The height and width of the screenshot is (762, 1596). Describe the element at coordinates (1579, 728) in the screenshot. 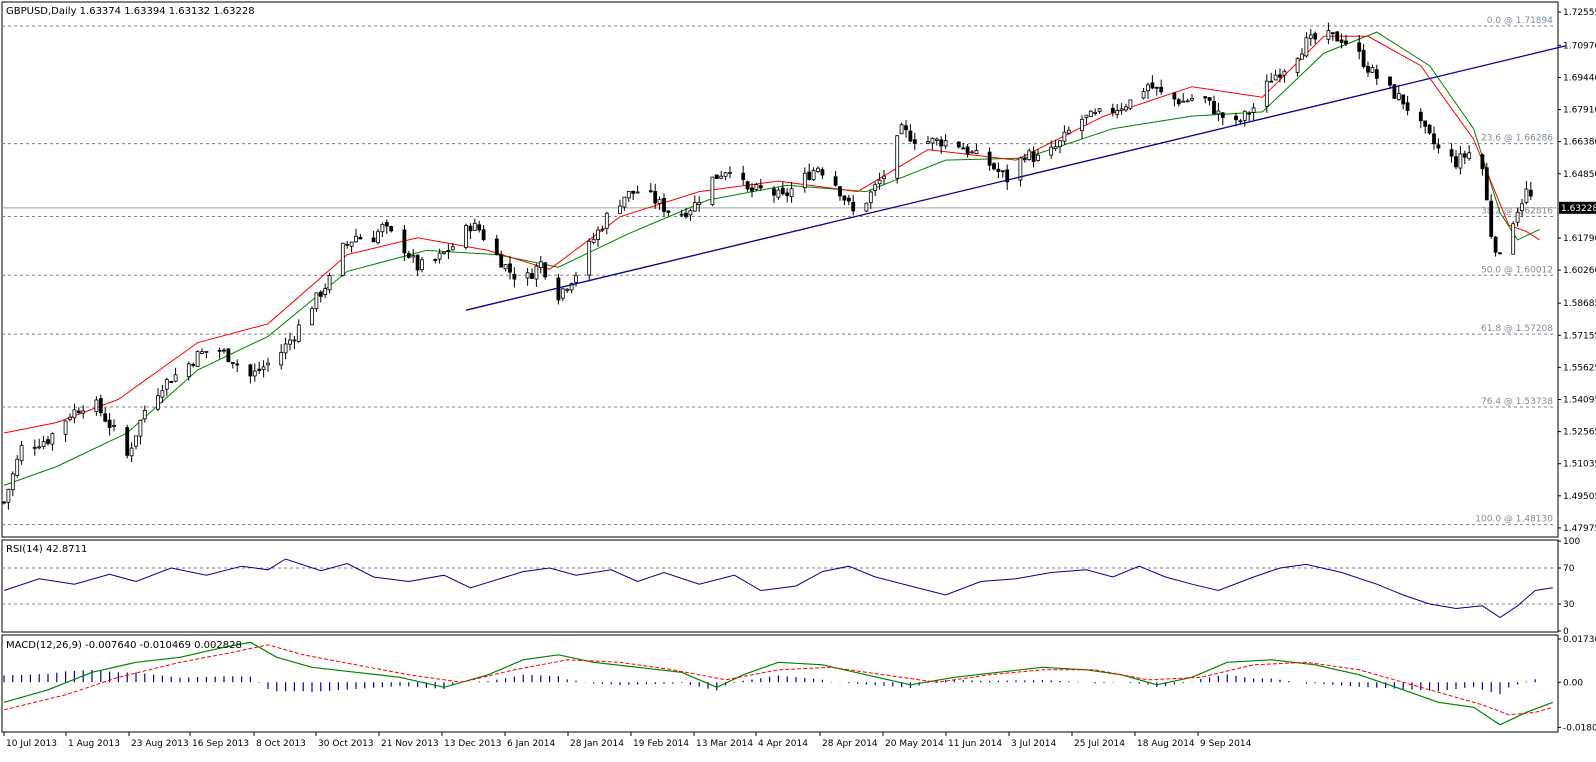

I see `macd-tick-label: -0.018061` at that location.